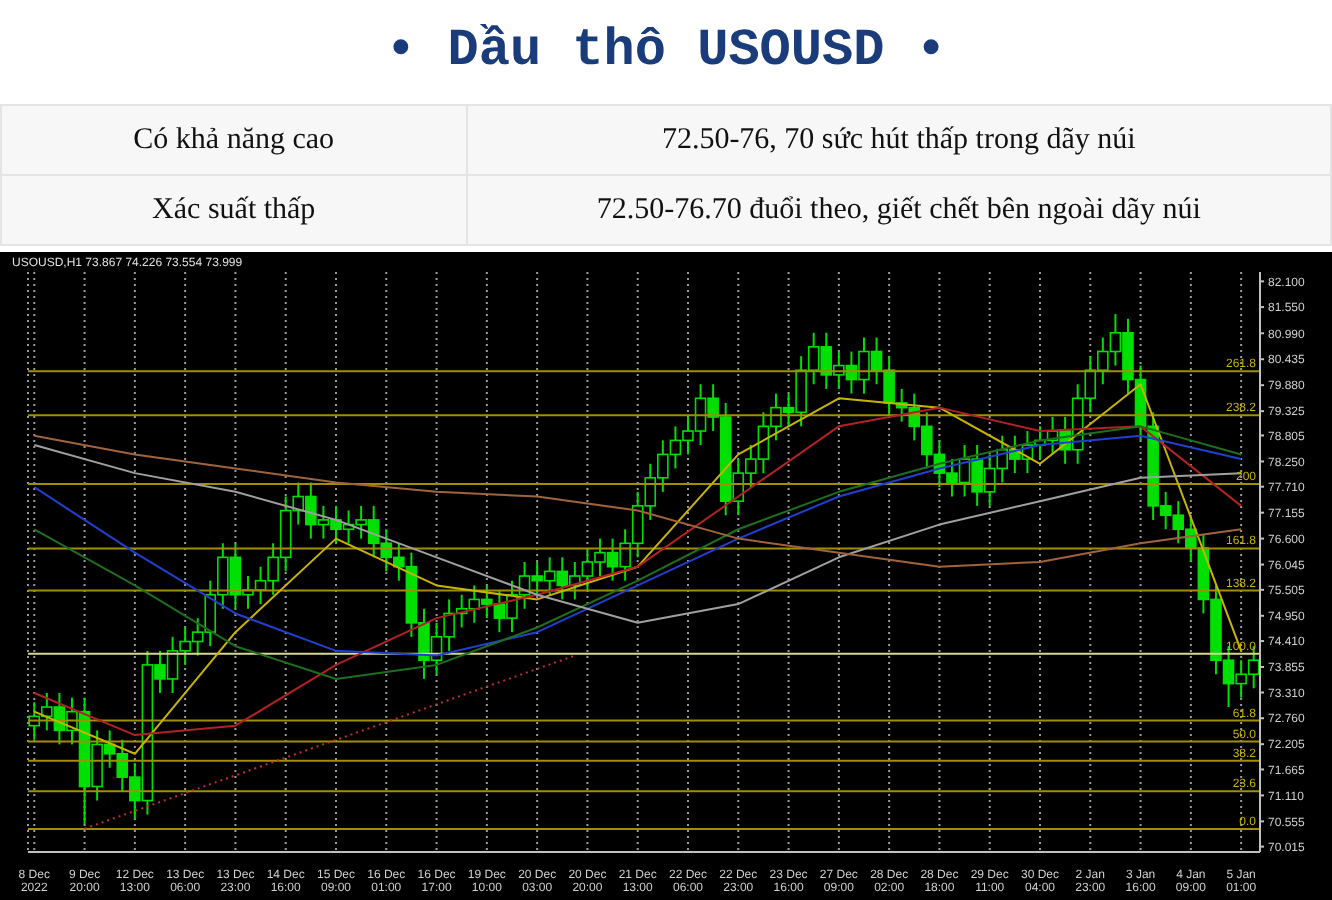 This screenshot has height=900, width=1332. I want to click on chart-title: • Dầu thô USOUSD •, so click(666, 51).